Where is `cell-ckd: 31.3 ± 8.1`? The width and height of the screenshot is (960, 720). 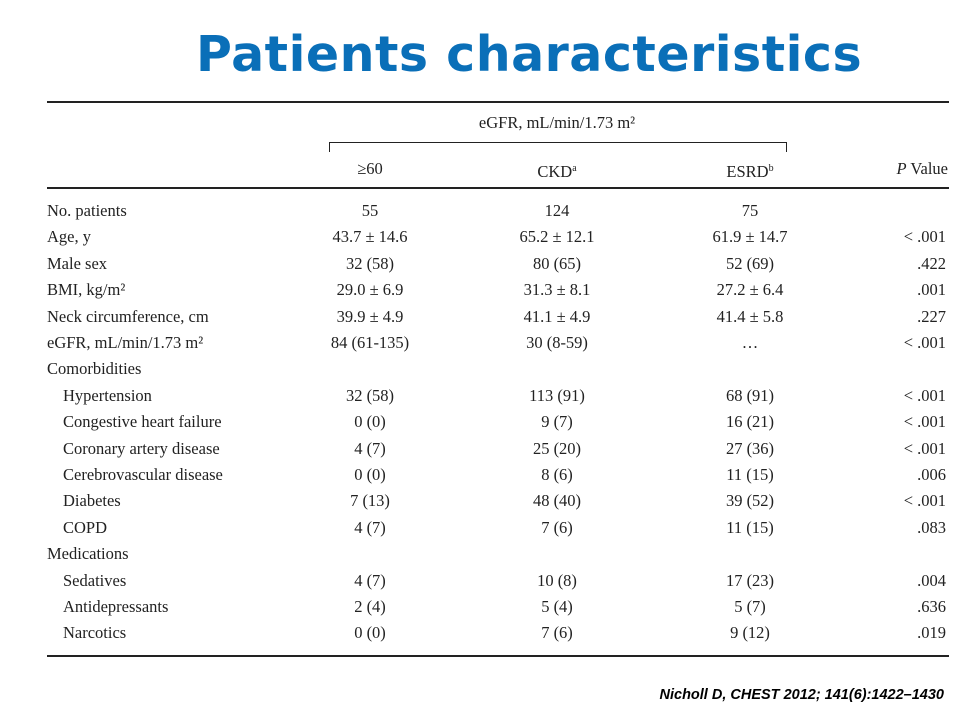 cell-ckd: 31.3 ± 8.1 is located at coordinates (557, 290).